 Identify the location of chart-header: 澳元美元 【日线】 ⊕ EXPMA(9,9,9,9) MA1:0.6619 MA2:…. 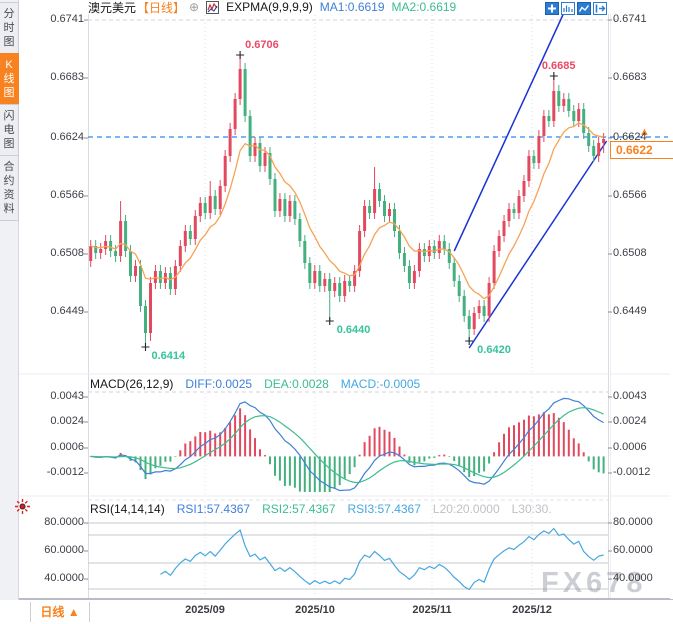
(272, 7).